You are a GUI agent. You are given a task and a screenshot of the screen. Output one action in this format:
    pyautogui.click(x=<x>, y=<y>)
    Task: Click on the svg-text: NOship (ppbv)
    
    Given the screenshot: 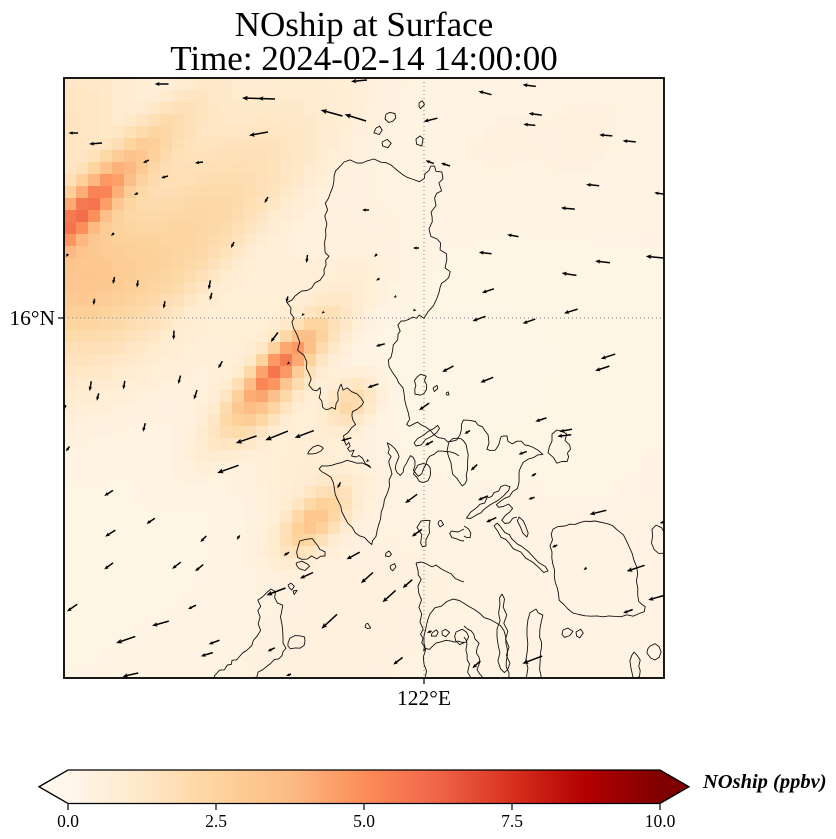 What is the action you would take?
    pyautogui.click(x=764, y=782)
    